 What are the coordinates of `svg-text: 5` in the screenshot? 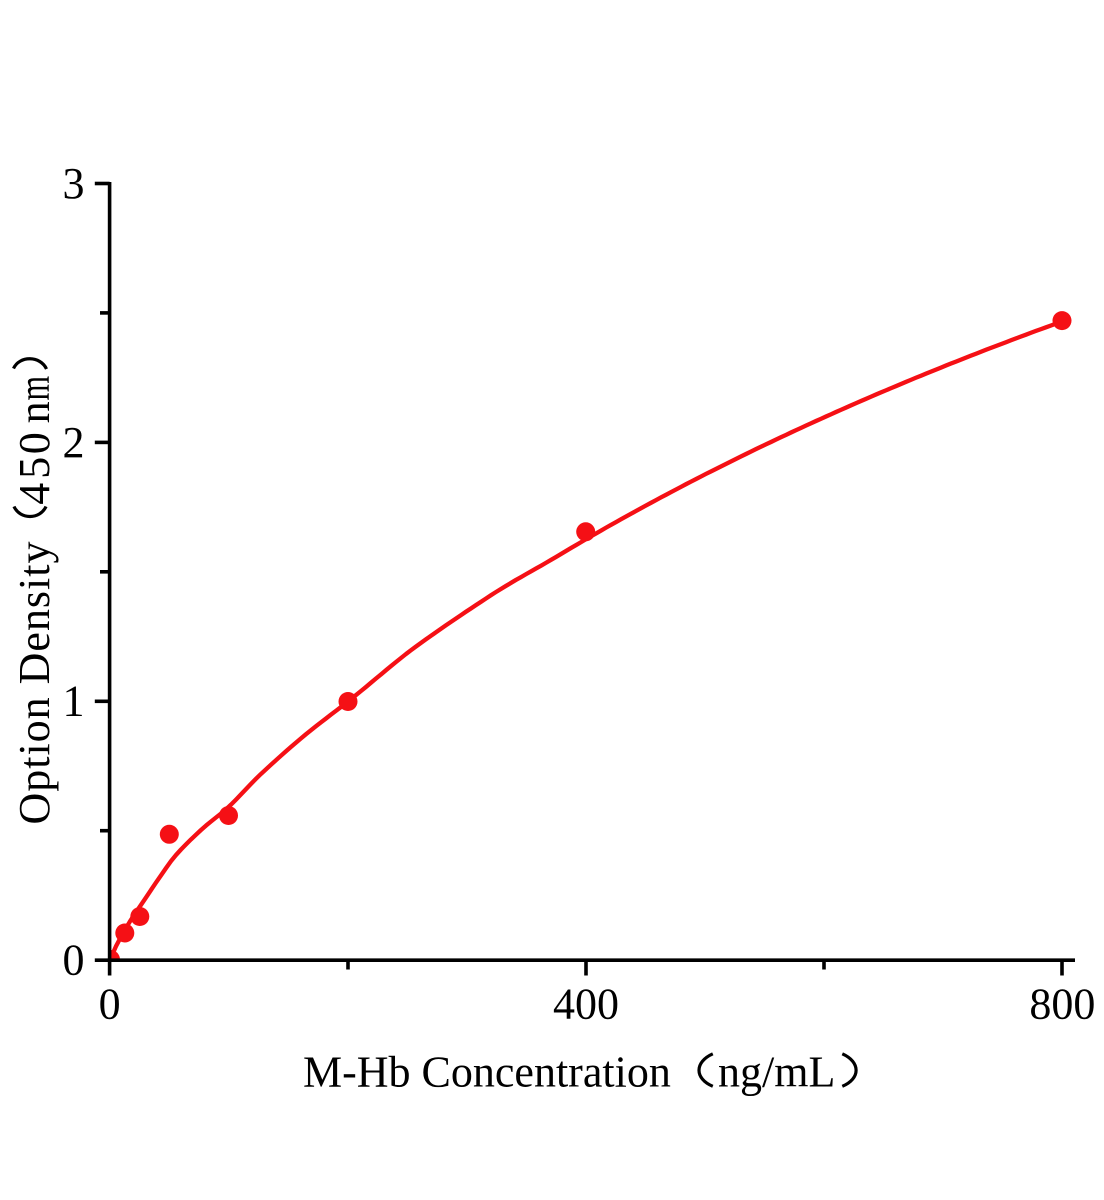 It's located at (34, 468).